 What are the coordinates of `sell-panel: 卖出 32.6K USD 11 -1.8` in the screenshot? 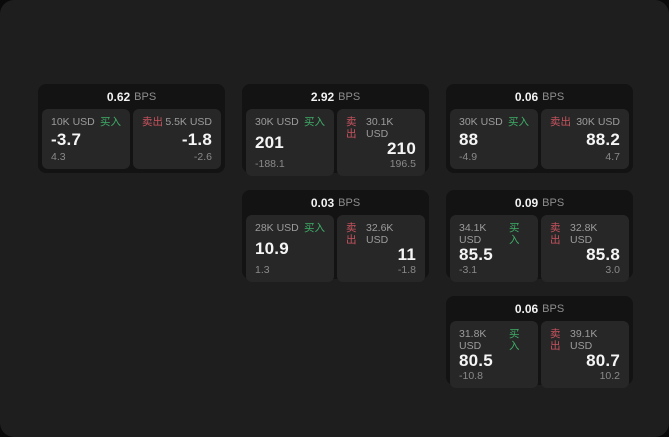 It's located at (381, 248).